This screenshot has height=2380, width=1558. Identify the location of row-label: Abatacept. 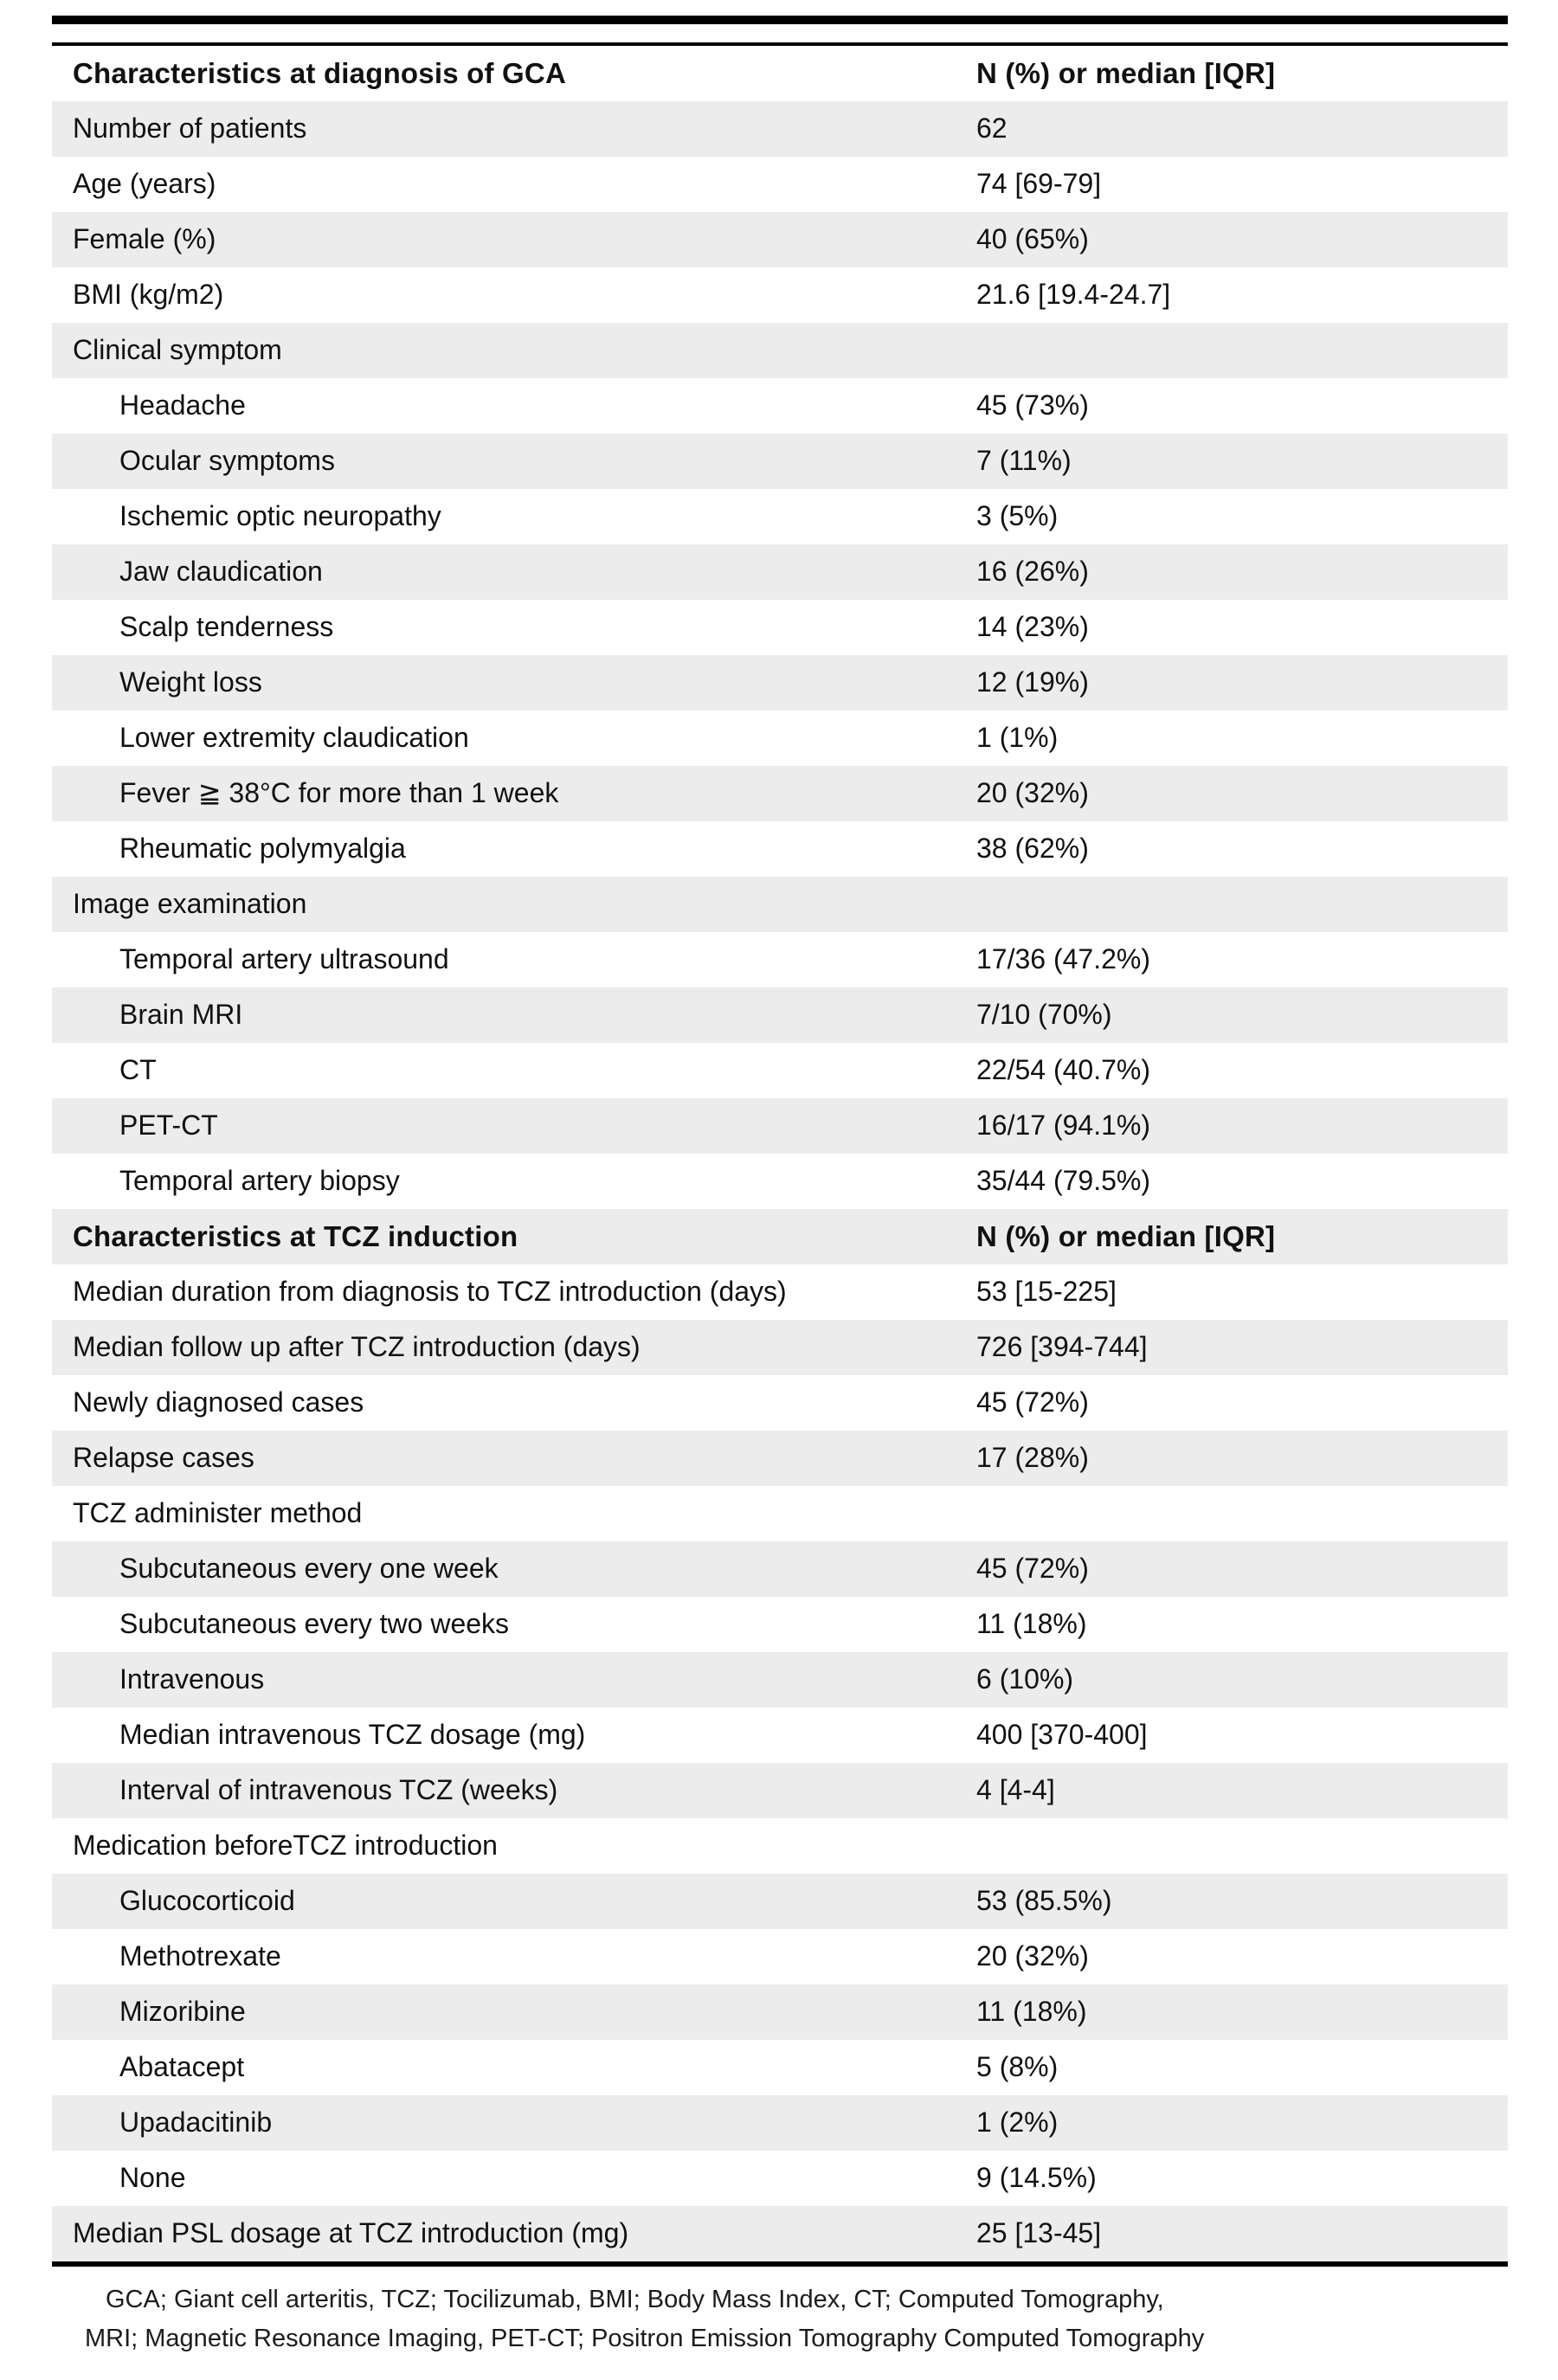
(182, 2067).